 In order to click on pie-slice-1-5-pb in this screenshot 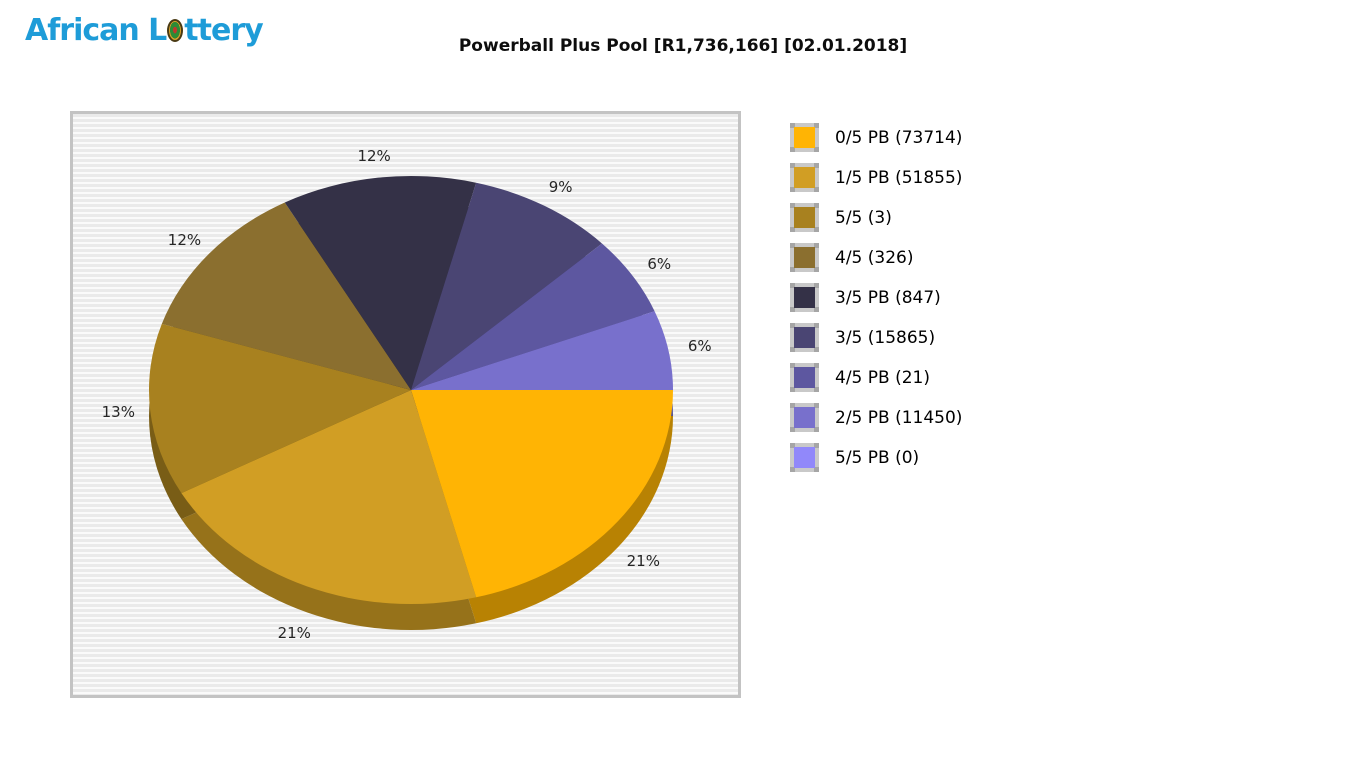, I will do `click(329, 497)`.